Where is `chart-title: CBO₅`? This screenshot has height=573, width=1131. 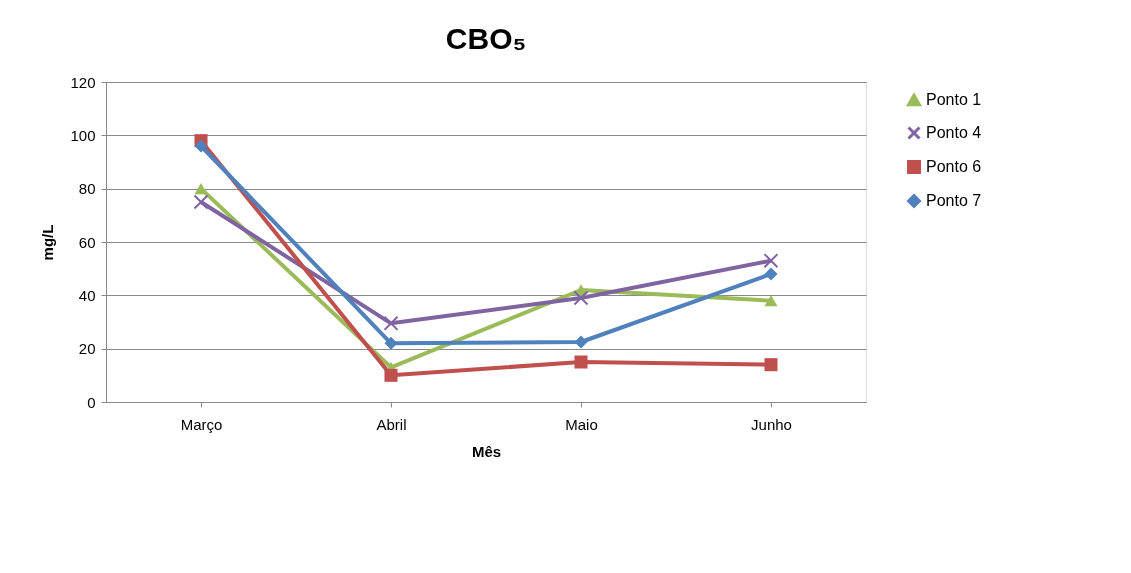 chart-title: CBO₅ is located at coordinates (486, 38).